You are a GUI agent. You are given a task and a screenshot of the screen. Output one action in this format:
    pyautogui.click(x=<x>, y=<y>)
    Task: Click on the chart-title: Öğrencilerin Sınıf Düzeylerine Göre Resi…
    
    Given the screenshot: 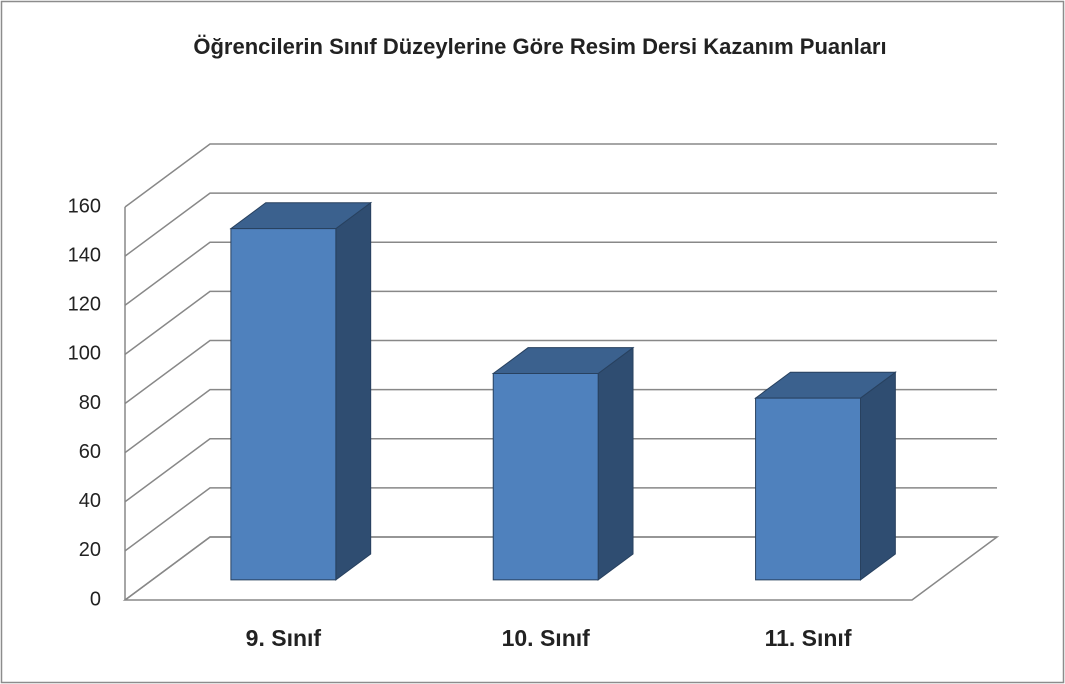 What is the action you would take?
    pyautogui.click(x=540, y=46)
    